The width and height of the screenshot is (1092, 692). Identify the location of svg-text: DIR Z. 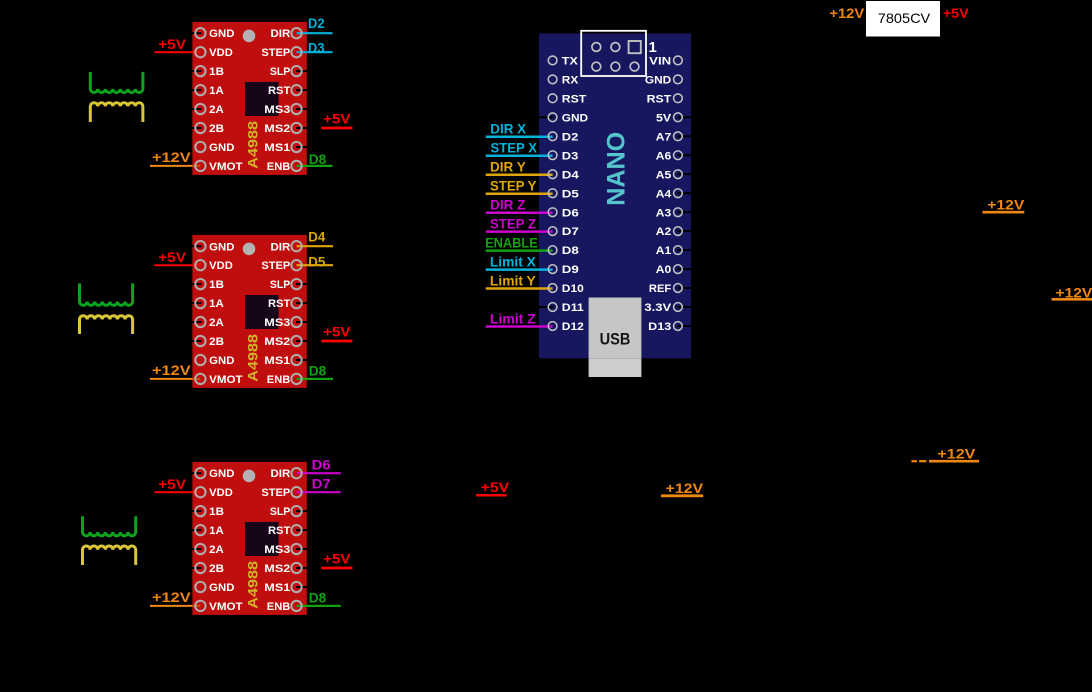
(508, 205).